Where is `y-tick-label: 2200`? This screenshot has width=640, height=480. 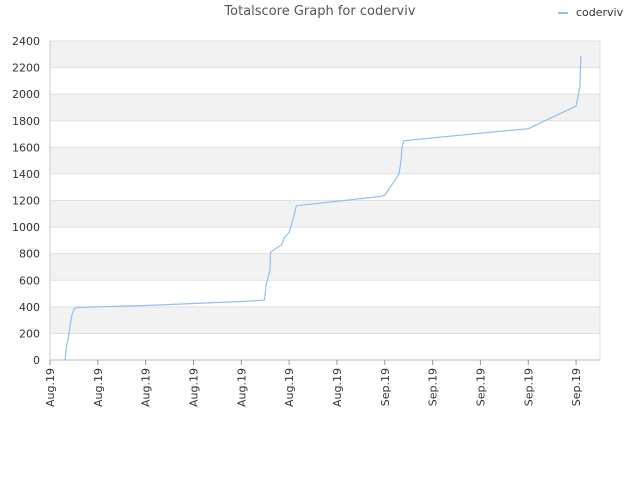
y-tick-label: 2200 is located at coordinates (26, 68).